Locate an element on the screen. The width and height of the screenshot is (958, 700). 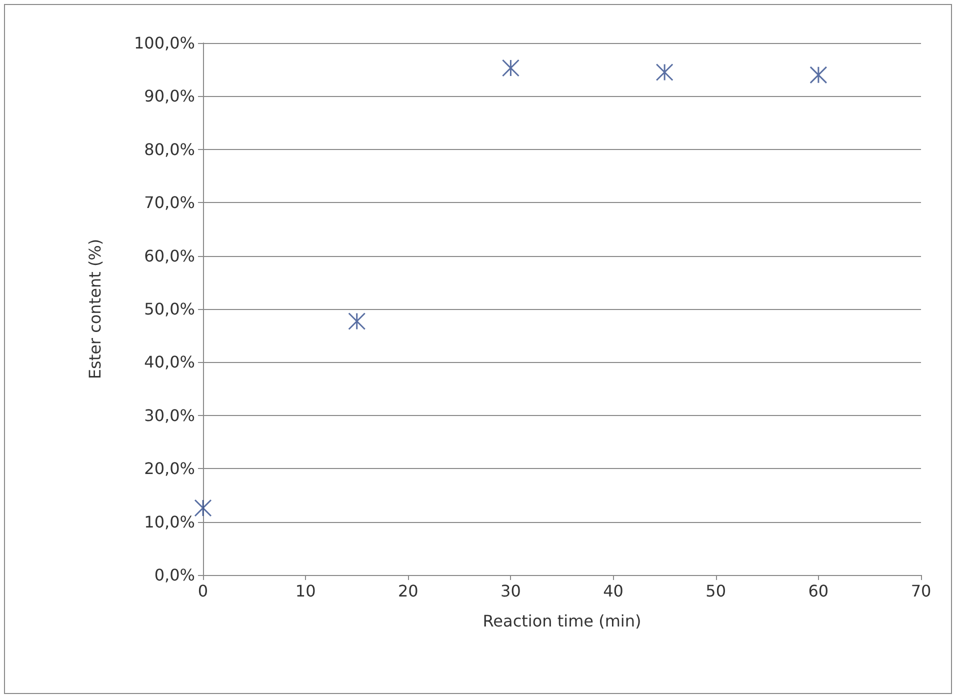
y-tick-label: 80,0% is located at coordinates (169, 149).